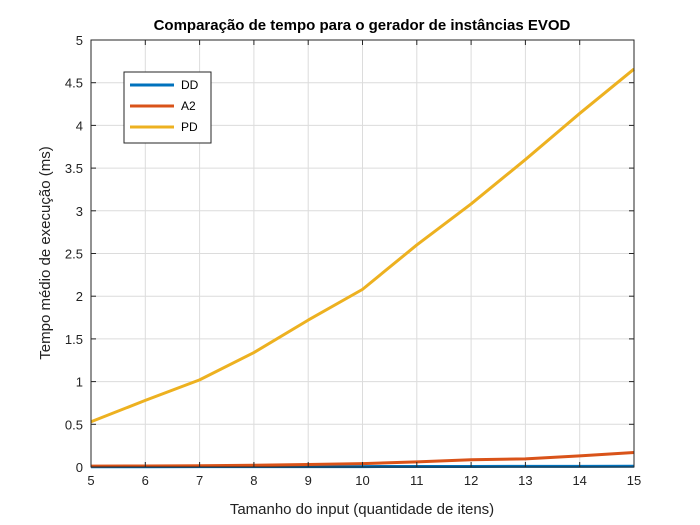 The width and height of the screenshot is (700, 525). I want to click on x-tick-label: 11, so click(417, 480).